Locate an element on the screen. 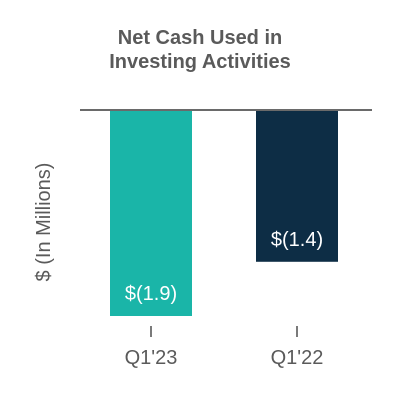 The width and height of the screenshot is (400, 400). y-axis-label: $ (In Millions) is located at coordinates (44, 222).